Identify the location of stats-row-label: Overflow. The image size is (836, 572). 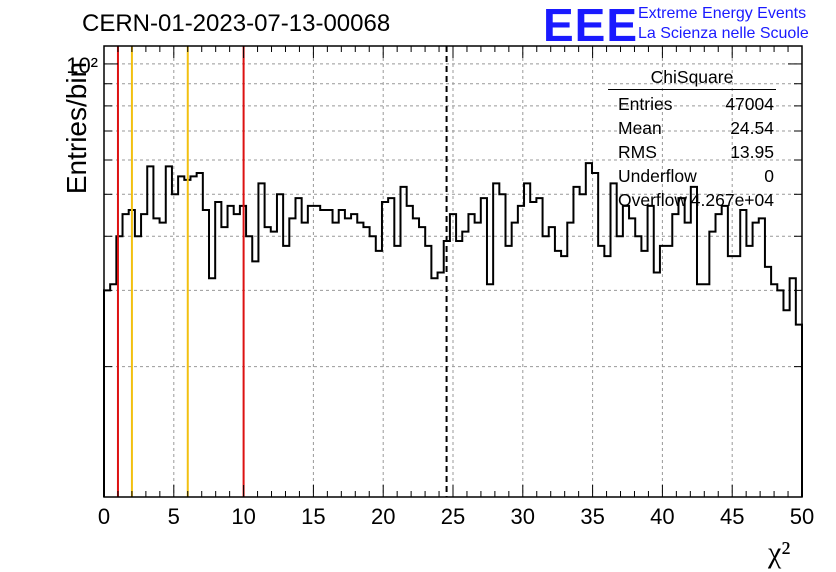
(653, 200).